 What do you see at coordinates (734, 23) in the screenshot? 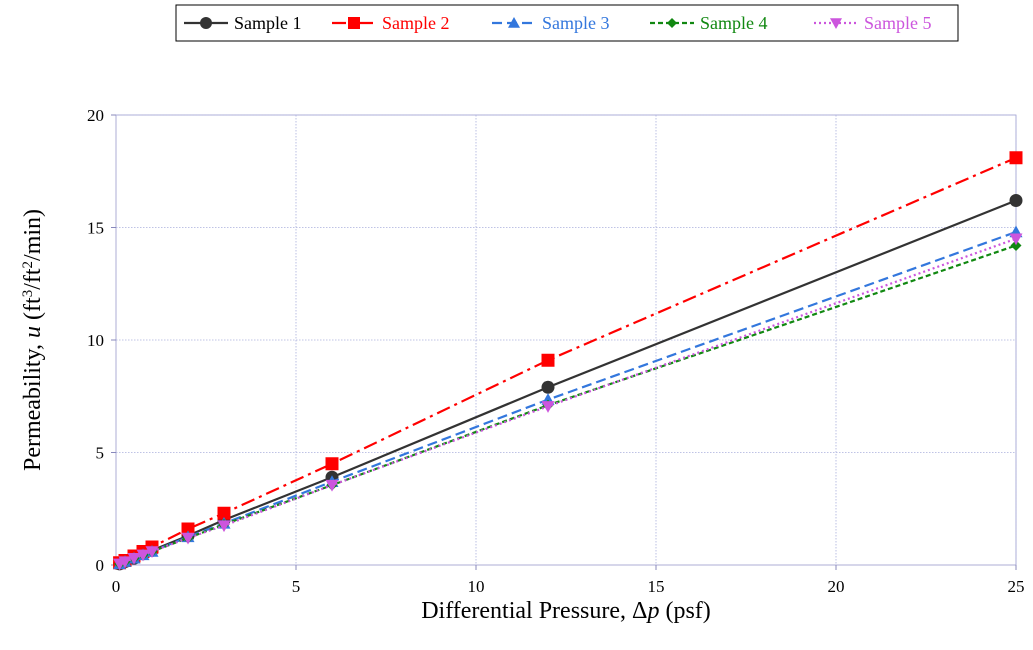
I see `legend-label: Sample 4` at bounding box center [734, 23].